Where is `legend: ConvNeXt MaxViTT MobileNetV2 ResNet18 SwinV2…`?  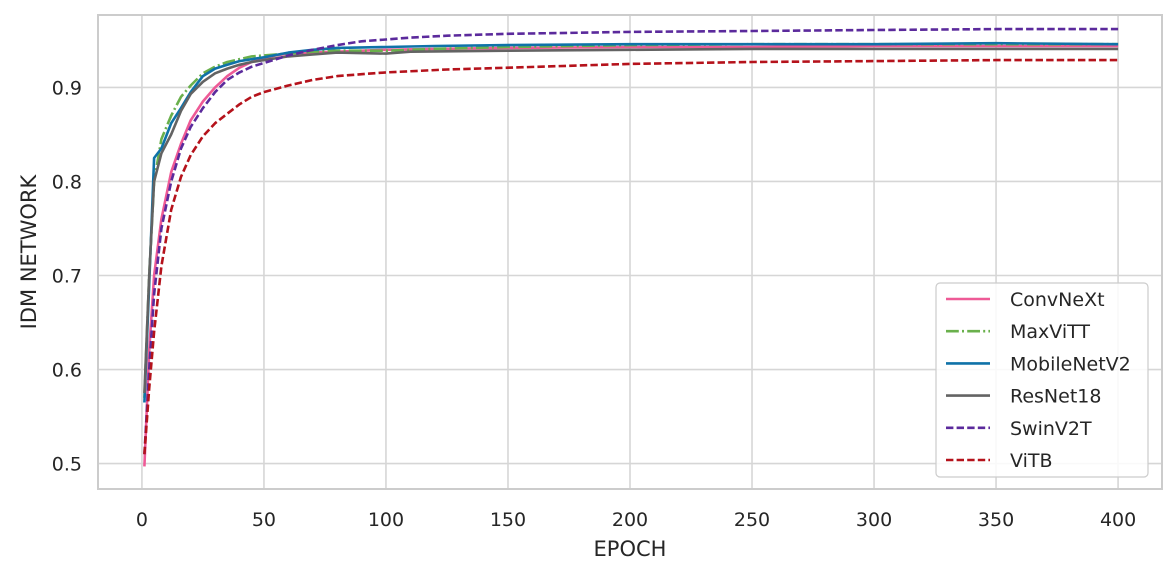 legend: ConvNeXt MaxViTT MobileNetV2 ResNet18 SwinV2… is located at coordinates (1042, 380).